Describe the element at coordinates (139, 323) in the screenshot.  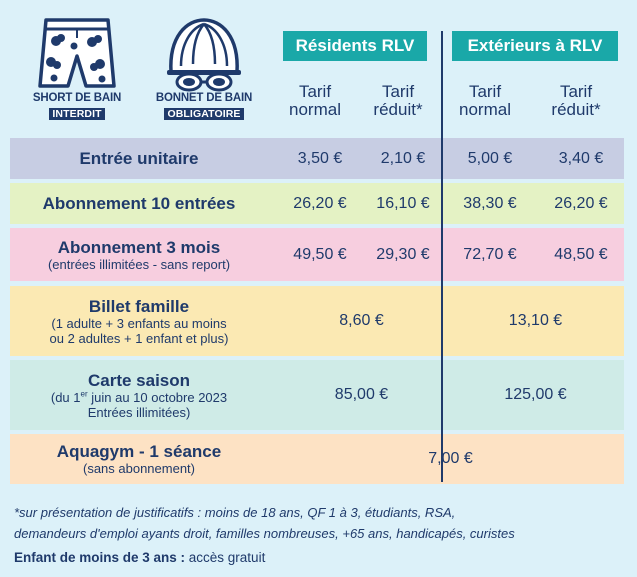
I see `row-sublabel: (1 adulte + 3 enfants au moins` at that location.